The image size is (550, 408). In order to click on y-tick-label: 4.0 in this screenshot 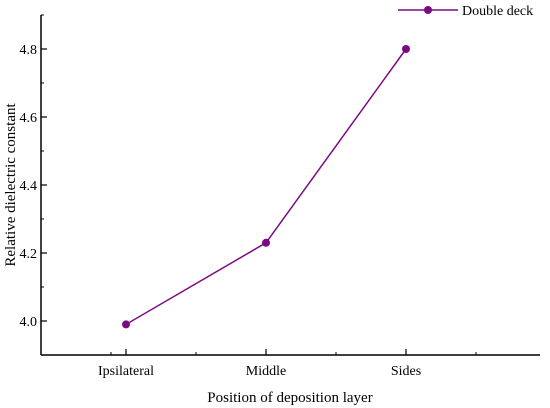, I will do `click(29, 322)`.